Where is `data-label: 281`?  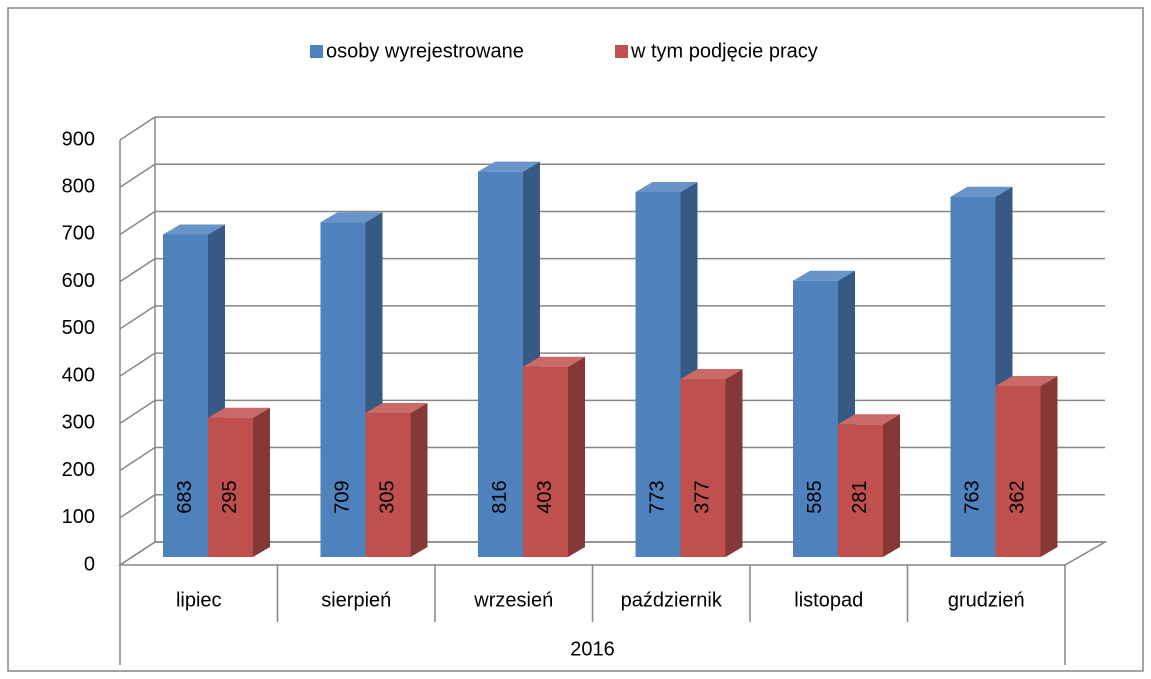
data-label: 281 is located at coordinates (860, 496).